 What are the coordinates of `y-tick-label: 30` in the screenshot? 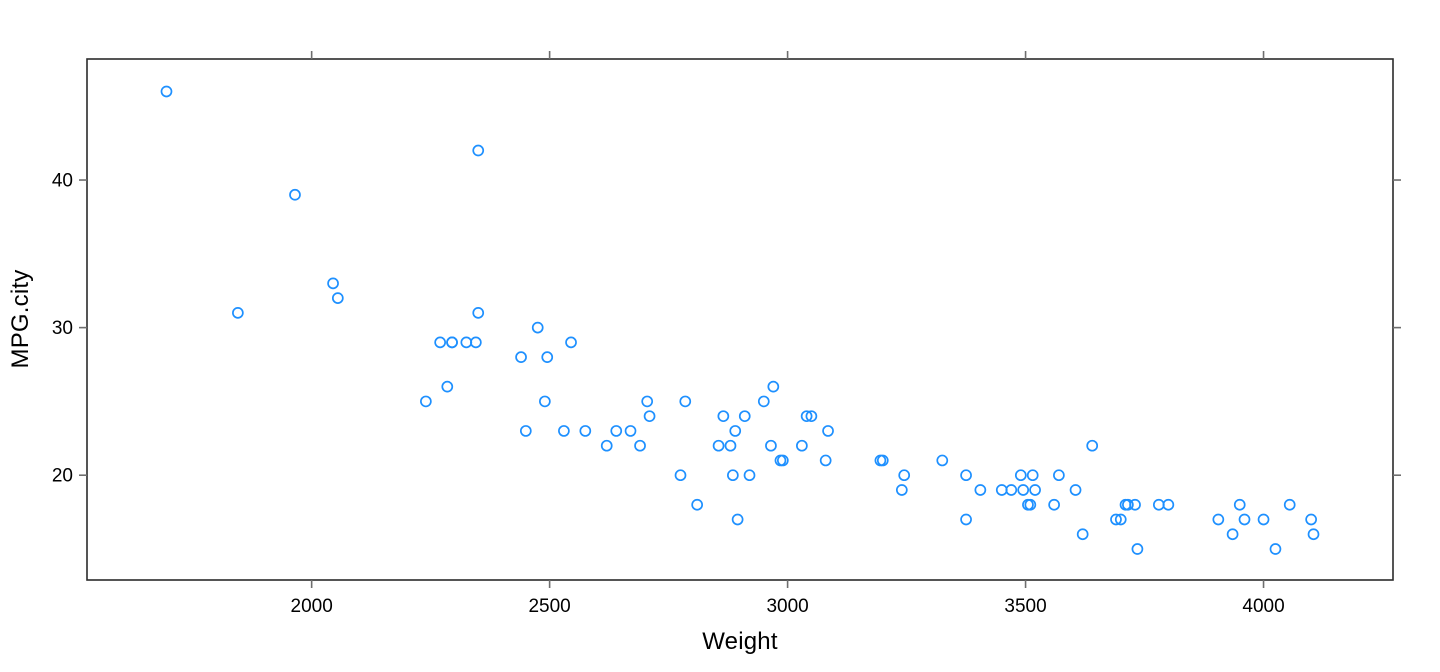 It's located at (62, 328).